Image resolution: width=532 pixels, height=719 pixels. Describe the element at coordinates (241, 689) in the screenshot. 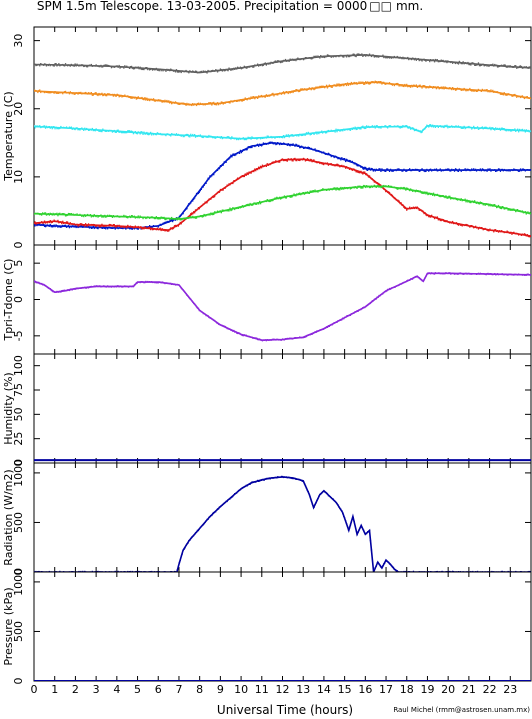

I see `x-tick-label: 10` at that location.